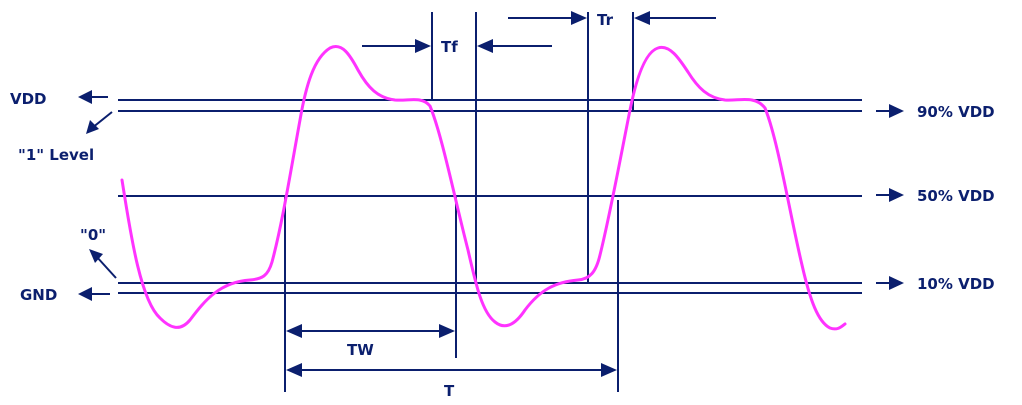 This screenshot has width=1022, height=405. What do you see at coordinates (56, 155) in the screenshot?
I see `one-level-label: "1" Level` at bounding box center [56, 155].